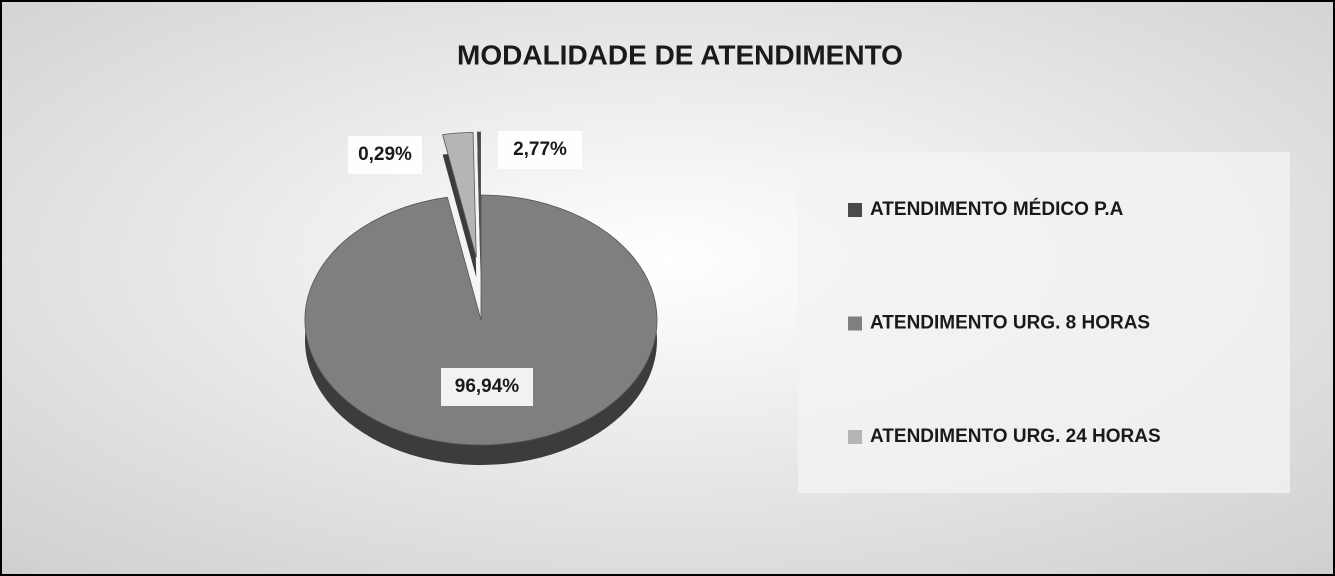 The width and height of the screenshot is (1335, 576). What do you see at coordinates (1010, 323) in the screenshot?
I see `legend-label: ATENDIMENTO URG. 8 HORAS` at bounding box center [1010, 323].